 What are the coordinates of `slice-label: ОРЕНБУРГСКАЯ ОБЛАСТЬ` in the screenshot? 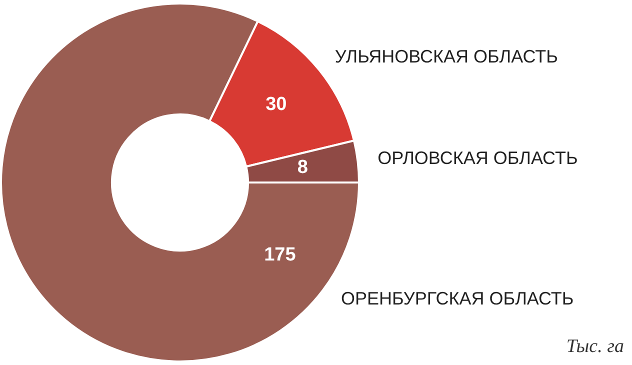 It's located at (457, 298).